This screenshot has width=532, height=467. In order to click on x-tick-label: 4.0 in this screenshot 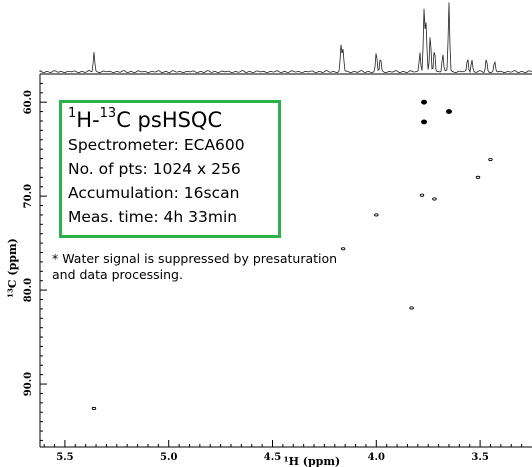, I will do `click(376, 457)`.